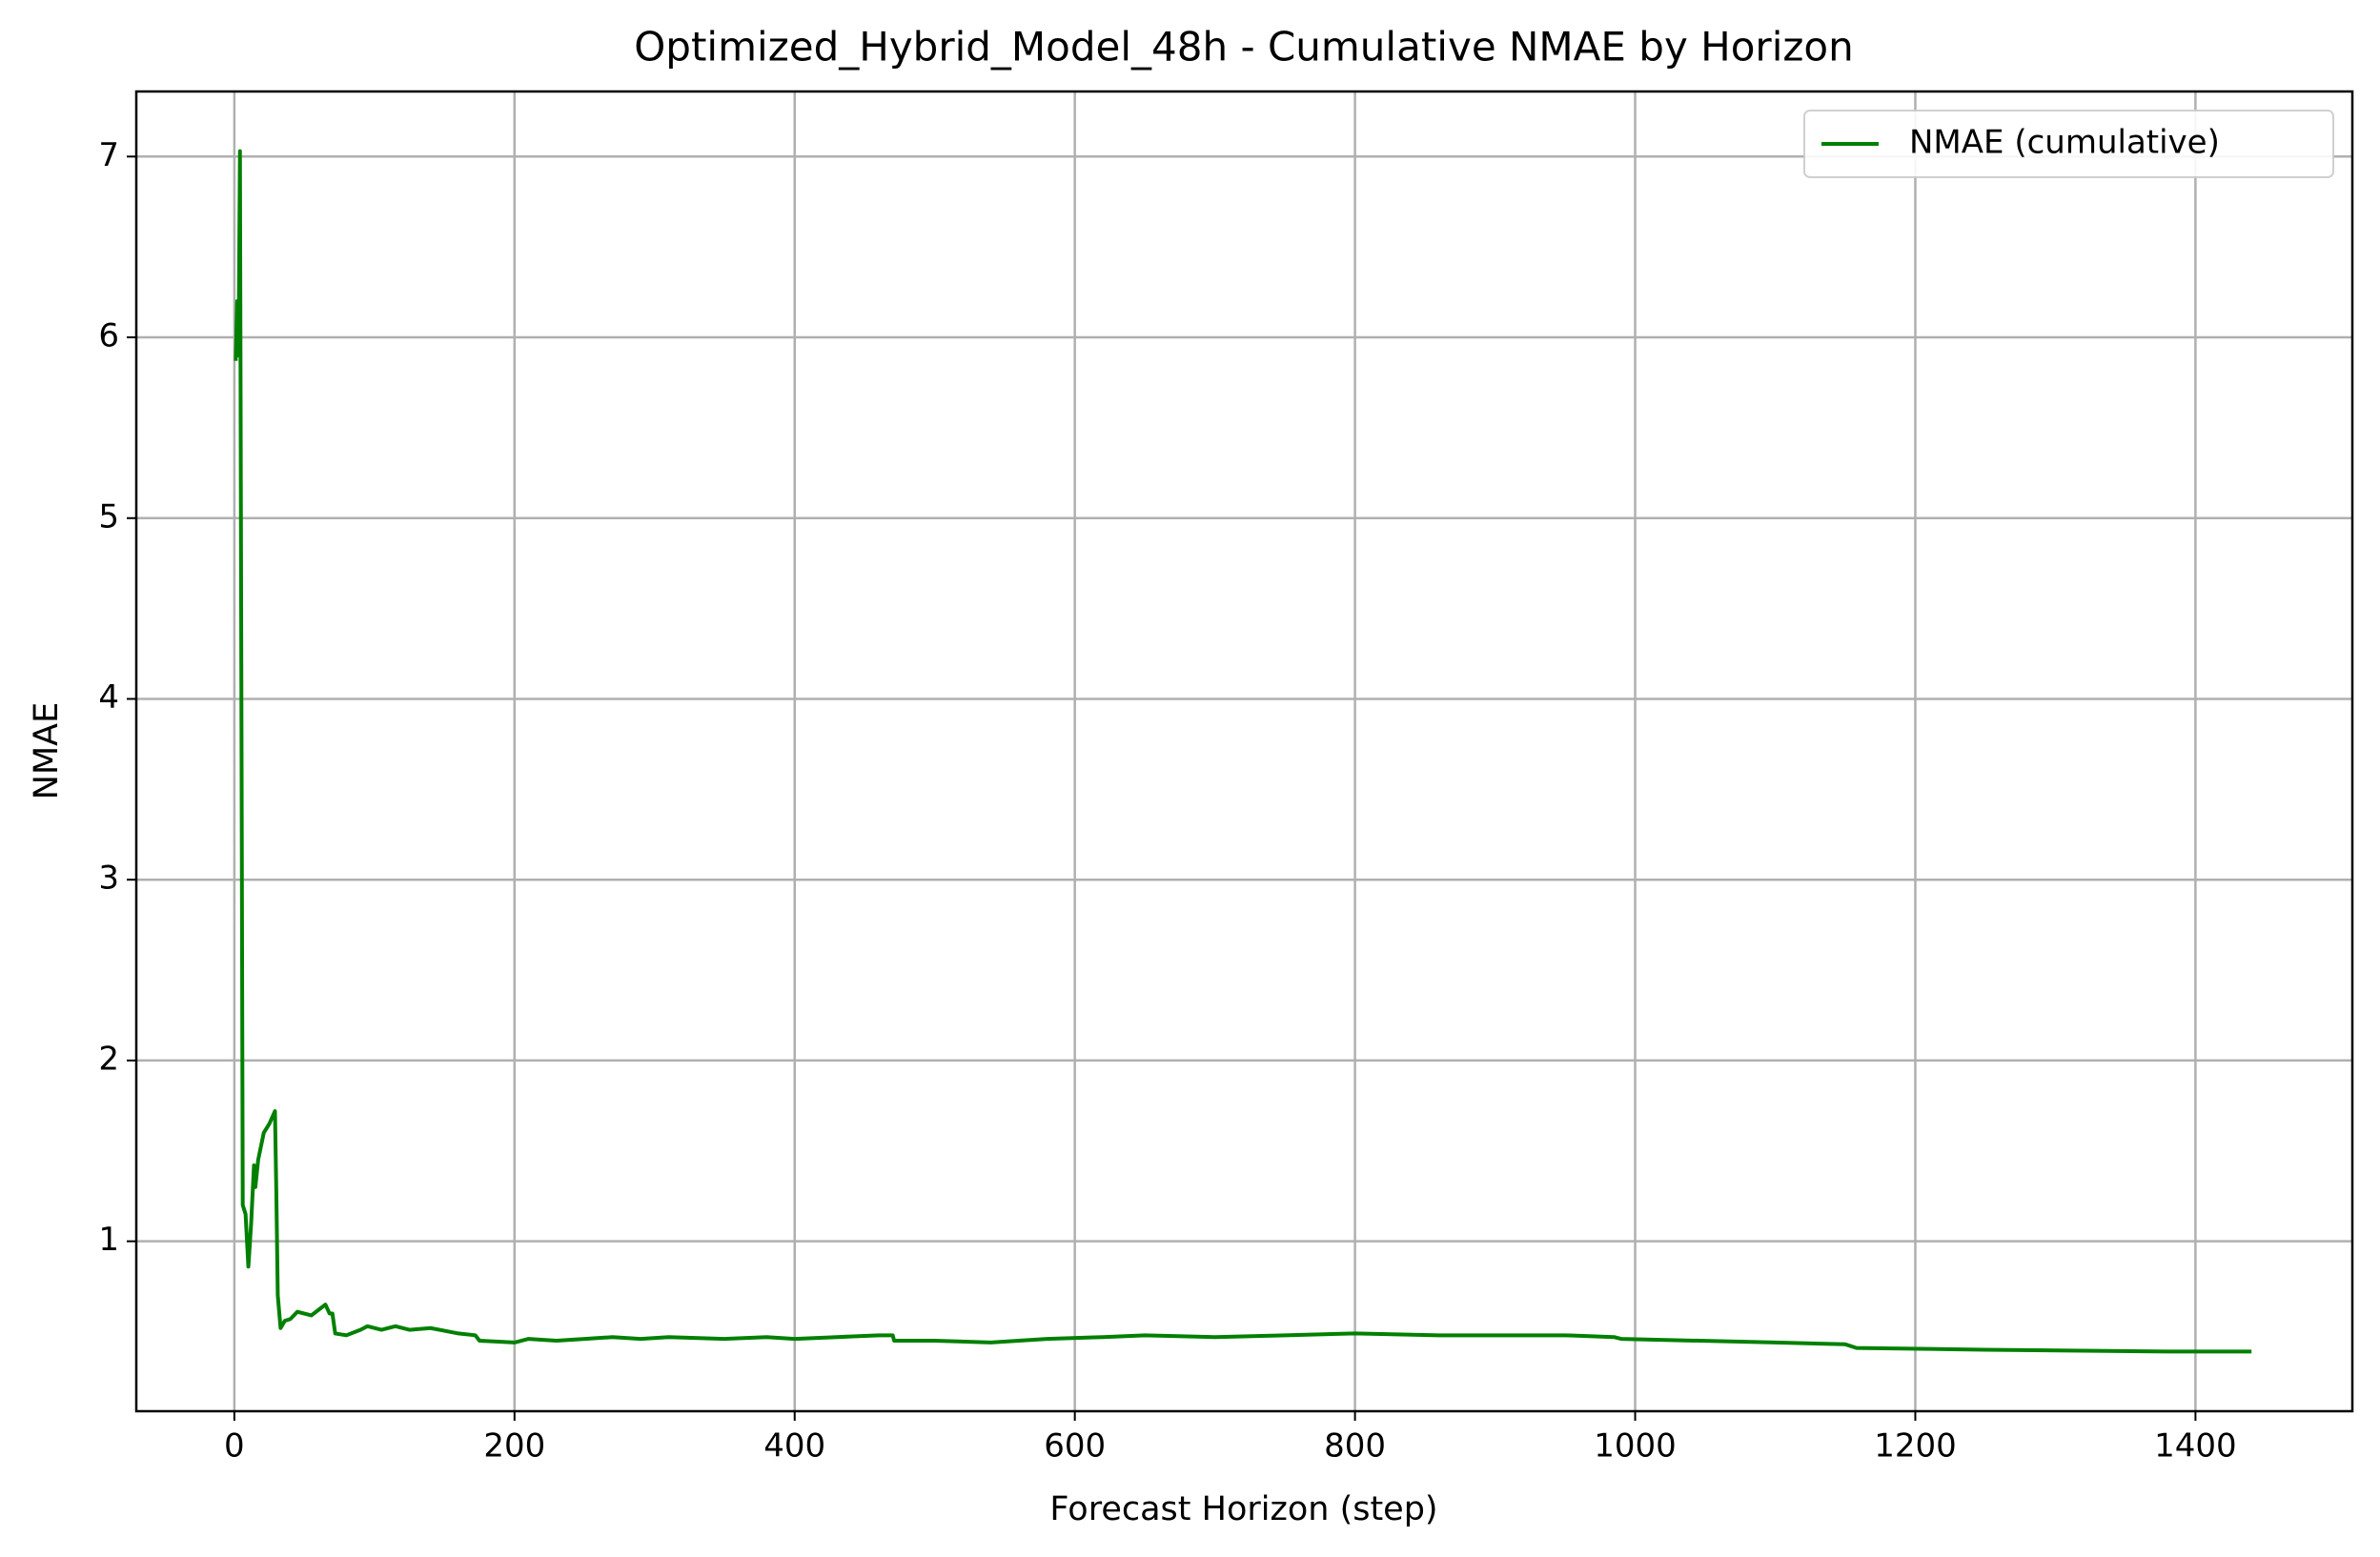 This screenshot has height=1557, width=2380. What do you see at coordinates (1915, 1446) in the screenshot?
I see `x-tick-label: 1200` at bounding box center [1915, 1446].